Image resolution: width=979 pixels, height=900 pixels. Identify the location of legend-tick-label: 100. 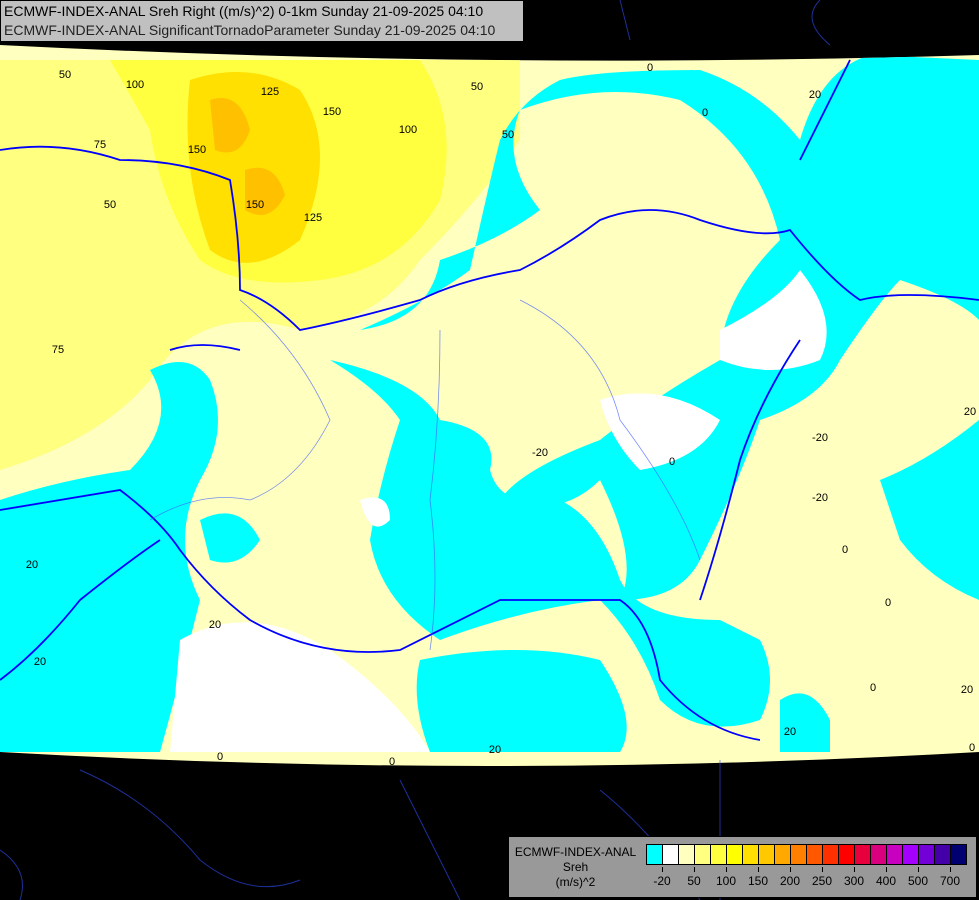
(726, 881).